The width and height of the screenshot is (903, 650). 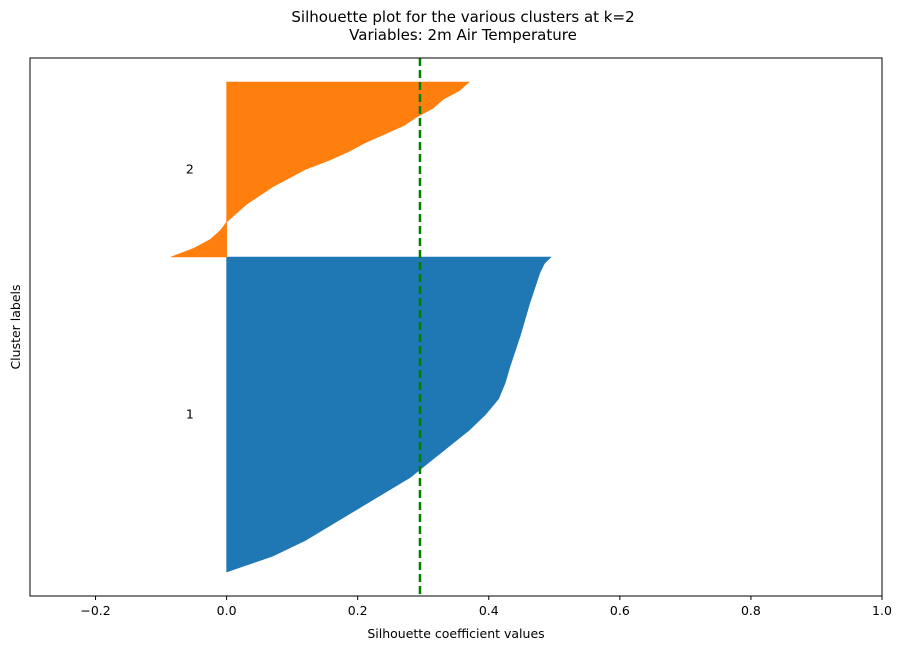 What do you see at coordinates (95, 610) in the screenshot?
I see `x-tick-label: −0.2` at bounding box center [95, 610].